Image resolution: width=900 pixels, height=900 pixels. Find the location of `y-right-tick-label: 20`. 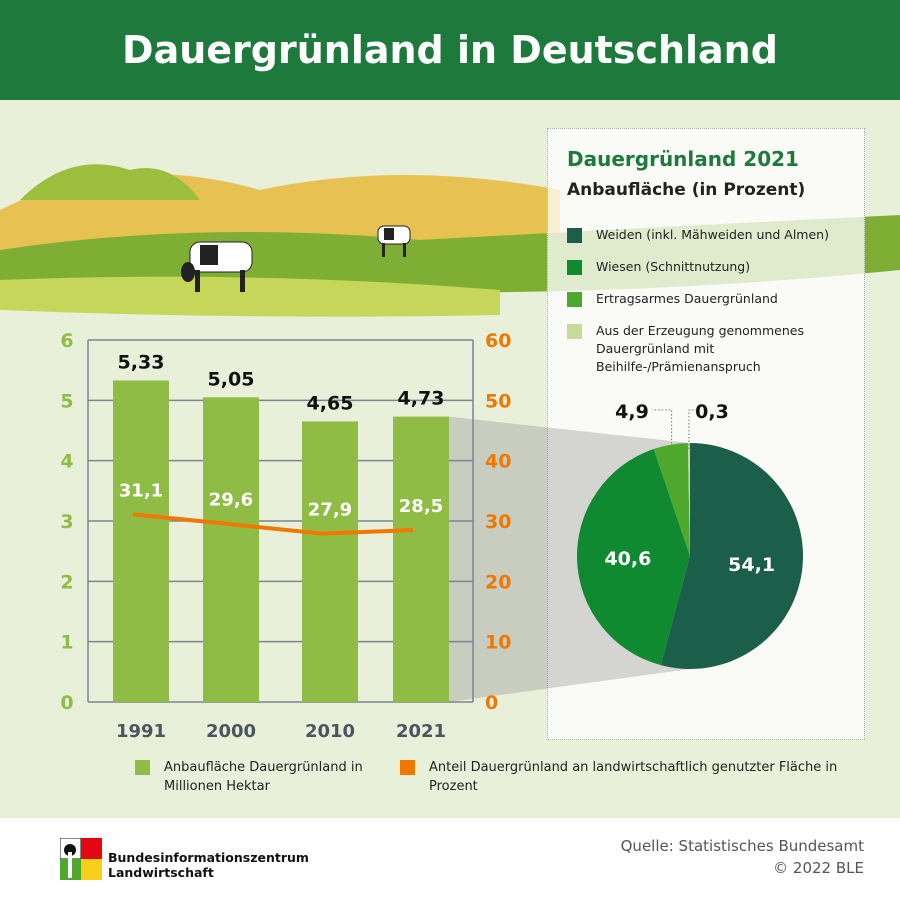

y-right-tick-label: 20 is located at coordinates (498, 582).